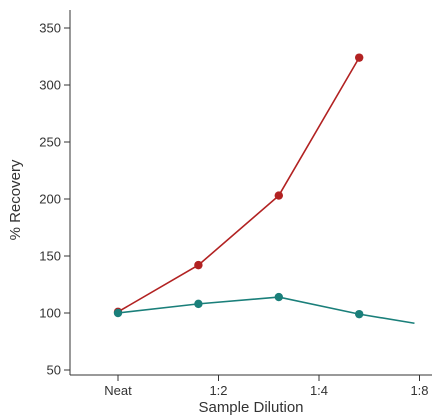 Image resolution: width=435 pixels, height=418 pixels. What do you see at coordinates (50, 142) in the screenshot?
I see `y-tick-label: 250` at bounding box center [50, 142].